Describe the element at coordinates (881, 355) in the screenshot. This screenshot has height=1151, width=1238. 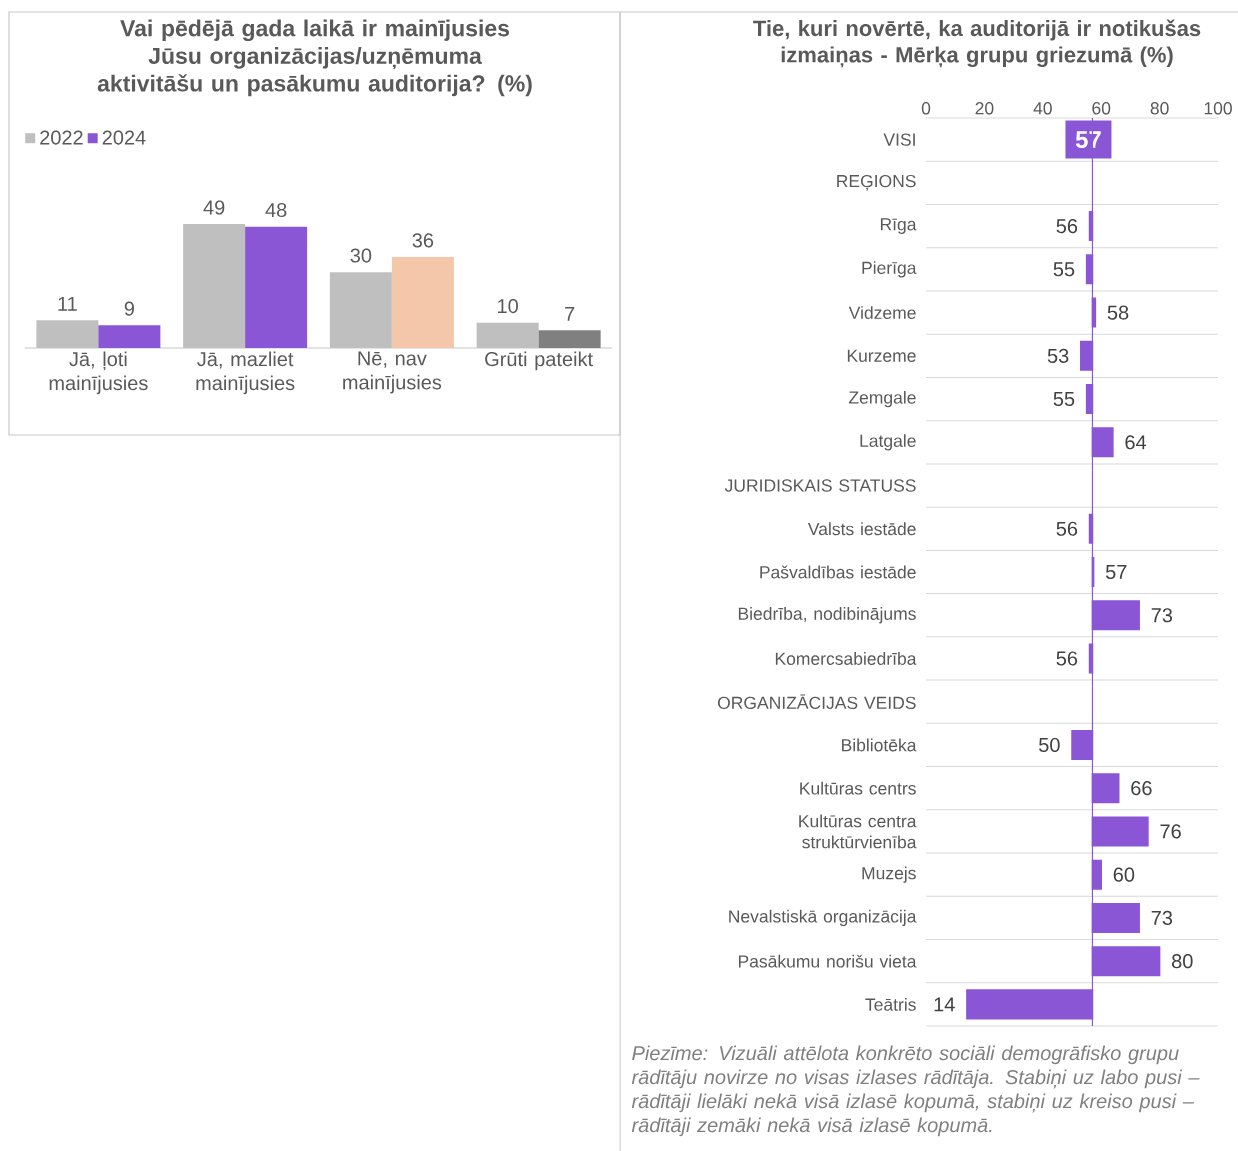
I see `y-tick-label: Kurzeme` at that location.